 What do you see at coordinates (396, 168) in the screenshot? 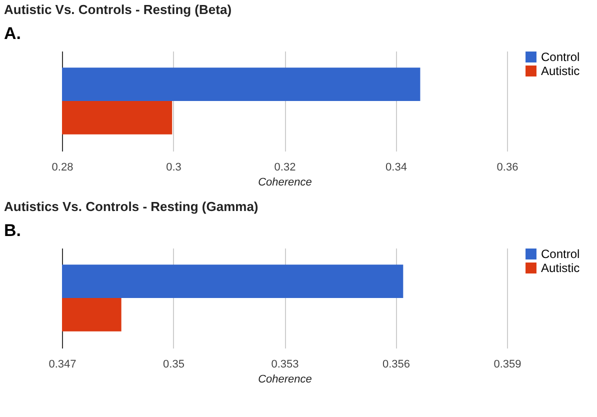
I see `x-tick-label: 0.34` at bounding box center [396, 168].